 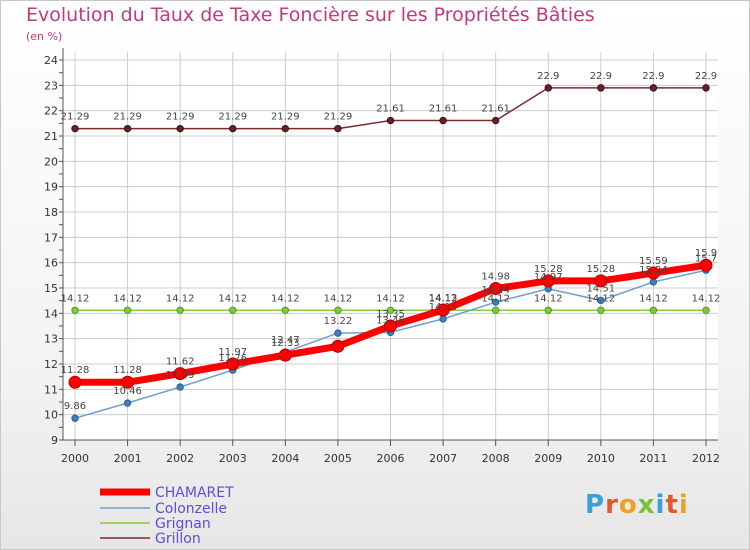 What do you see at coordinates (183, 524) in the screenshot?
I see `legend-label-grignan: Grignan` at bounding box center [183, 524].